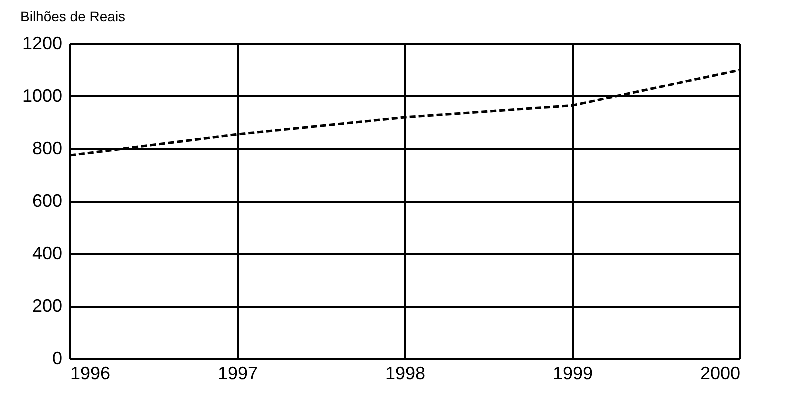  What do you see at coordinates (90, 374) in the screenshot?
I see `x-tick-label: 1996` at bounding box center [90, 374].